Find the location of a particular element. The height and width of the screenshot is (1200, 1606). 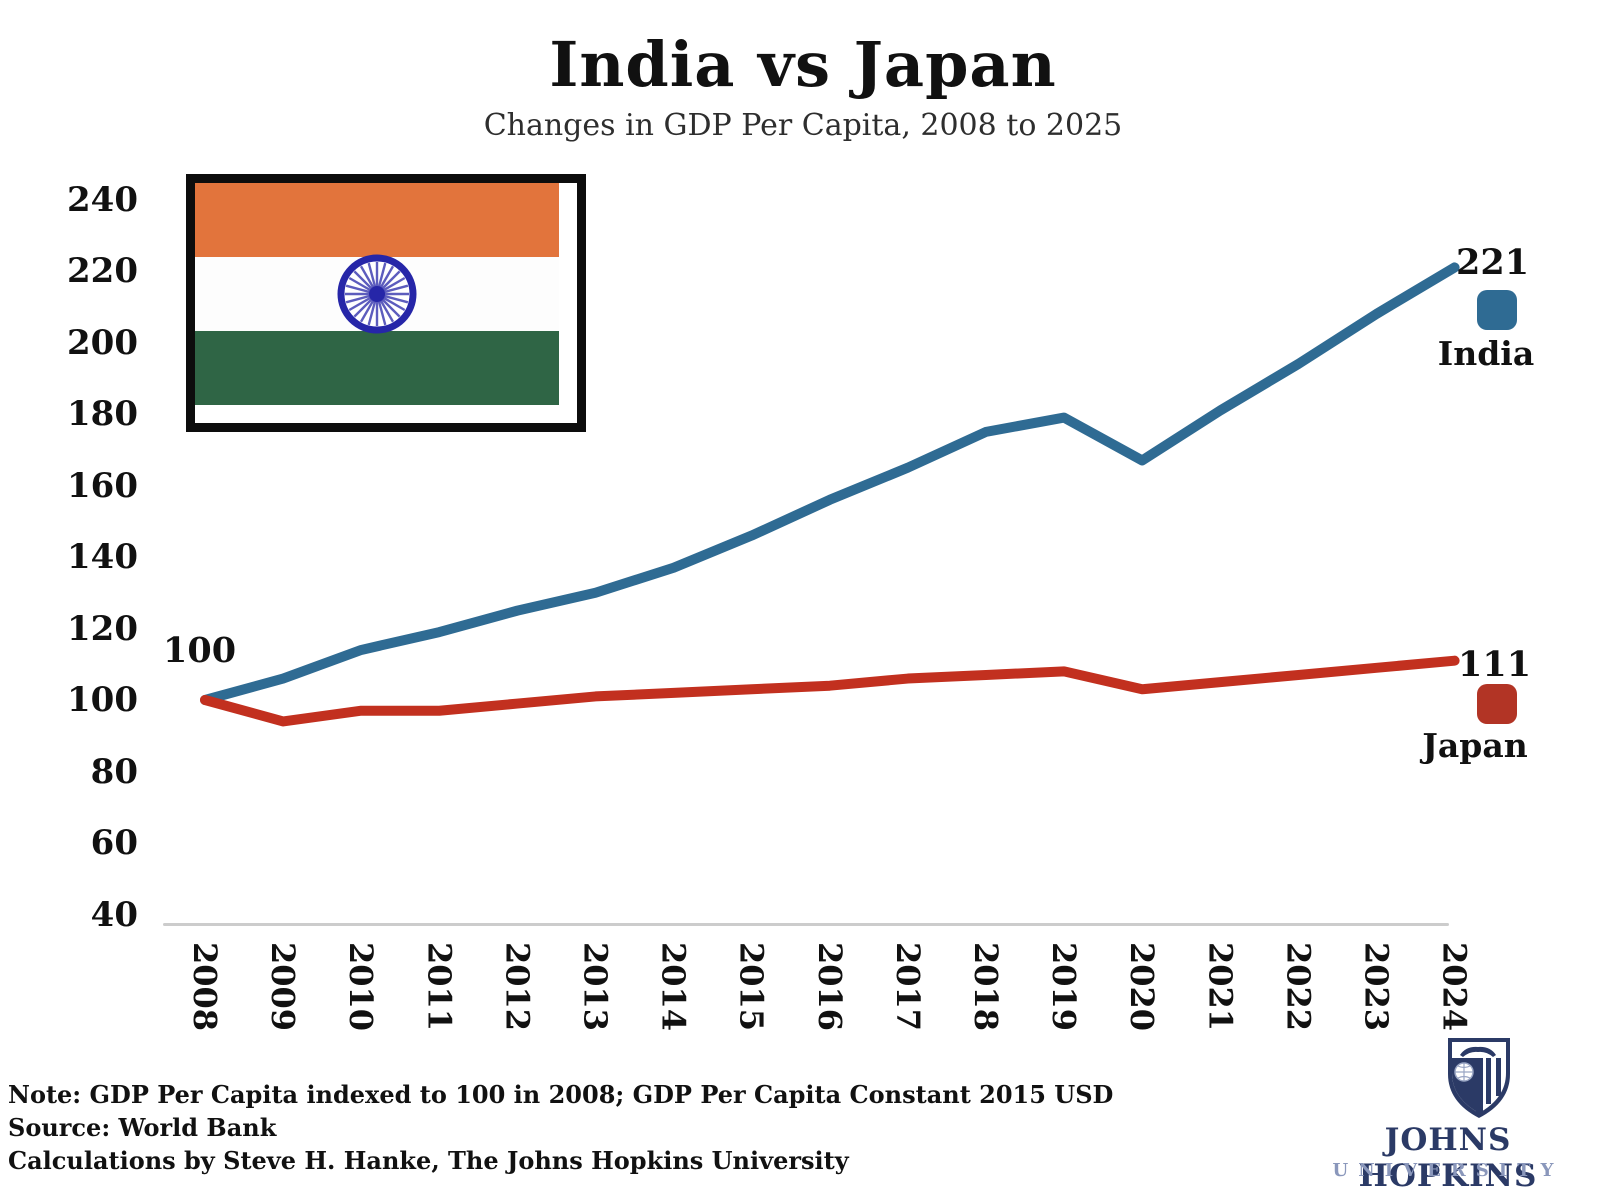

start-value-label: 100 is located at coordinates (200, 650).